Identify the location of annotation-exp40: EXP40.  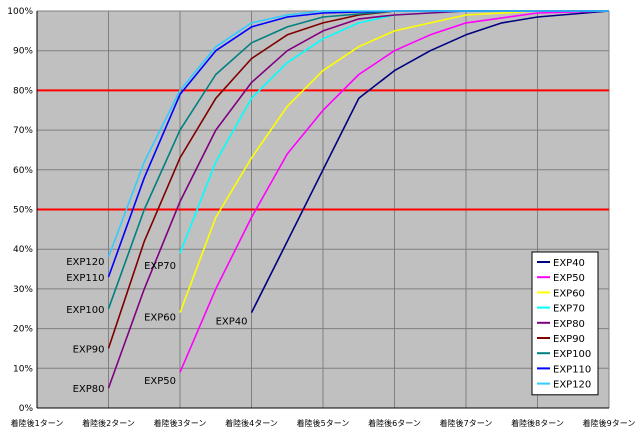
(232, 322).